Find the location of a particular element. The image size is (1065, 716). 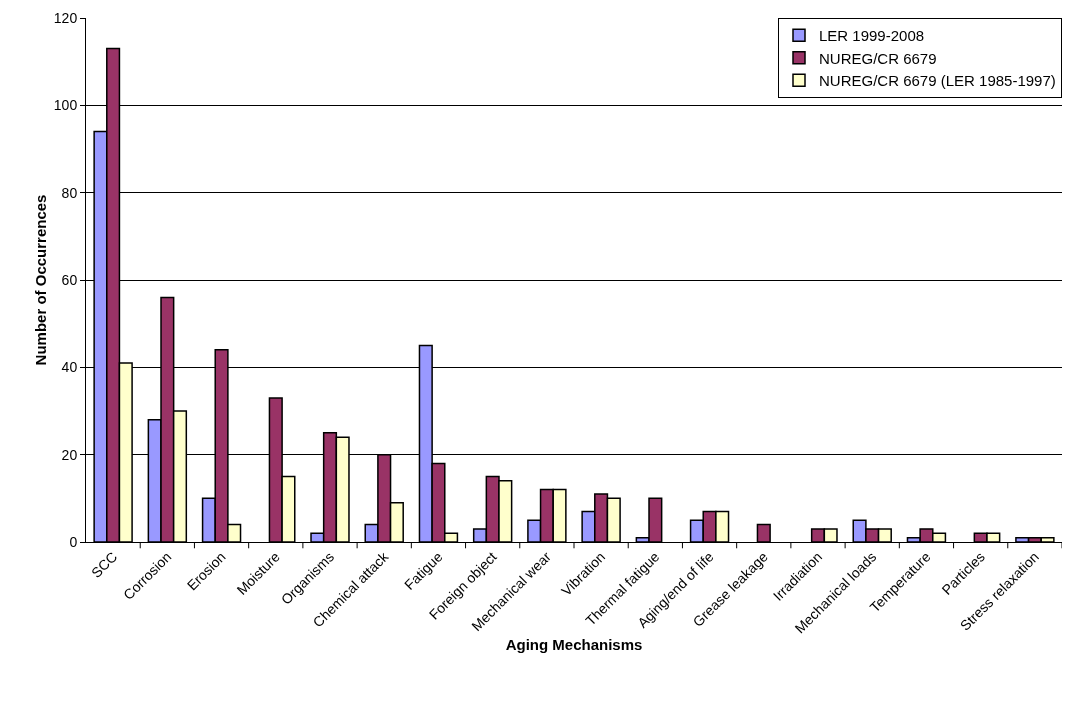

y-tick-label: 20 is located at coordinates (69, 454).